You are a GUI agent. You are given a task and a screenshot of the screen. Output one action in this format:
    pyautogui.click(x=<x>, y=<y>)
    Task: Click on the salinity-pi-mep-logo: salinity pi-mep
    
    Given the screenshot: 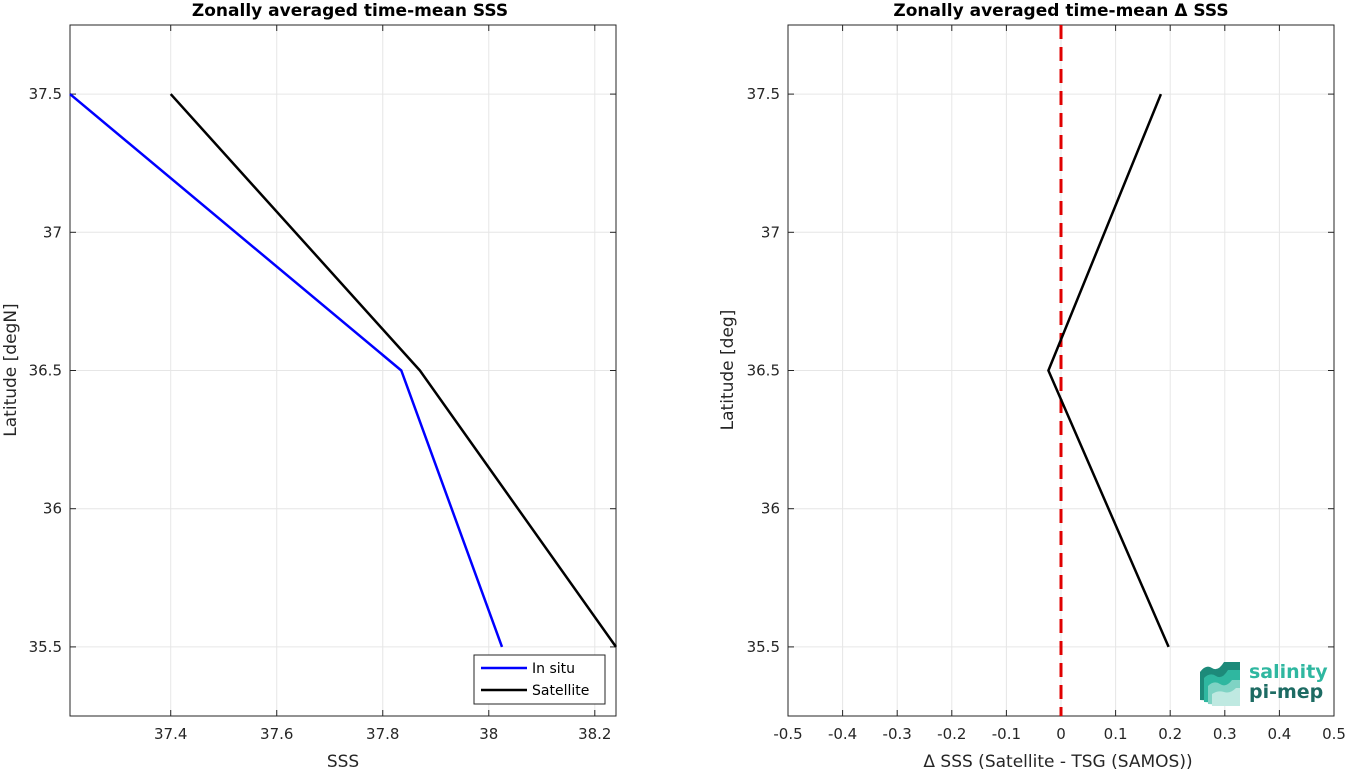 What is the action you would take?
    pyautogui.click(x=1264, y=683)
    